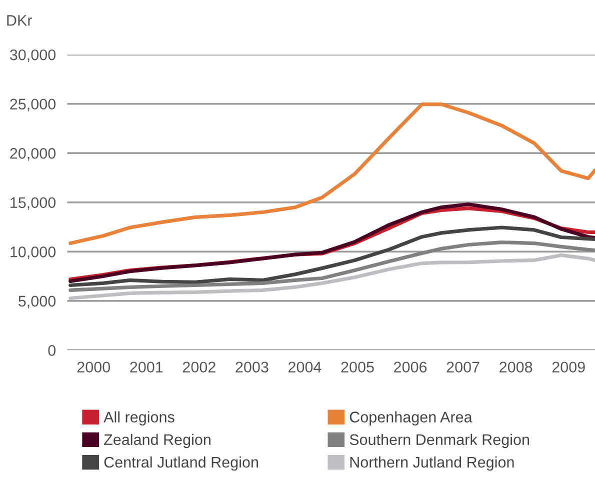 This screenshot has width=595, height=483. What do you see at coordinates (33, 203) in the screenshot?
I see `y-tick-label: 15,000` at bounding box center [33, 203].